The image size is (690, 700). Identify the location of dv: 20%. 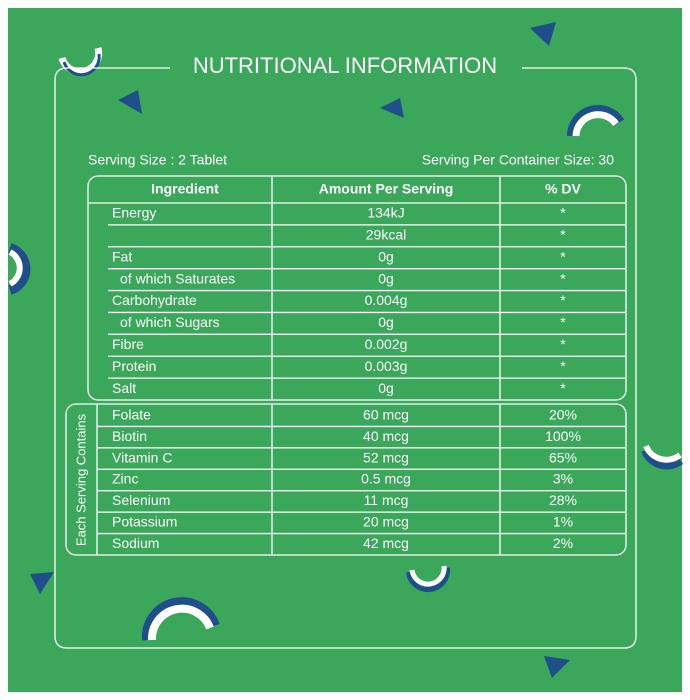
(563, 414).